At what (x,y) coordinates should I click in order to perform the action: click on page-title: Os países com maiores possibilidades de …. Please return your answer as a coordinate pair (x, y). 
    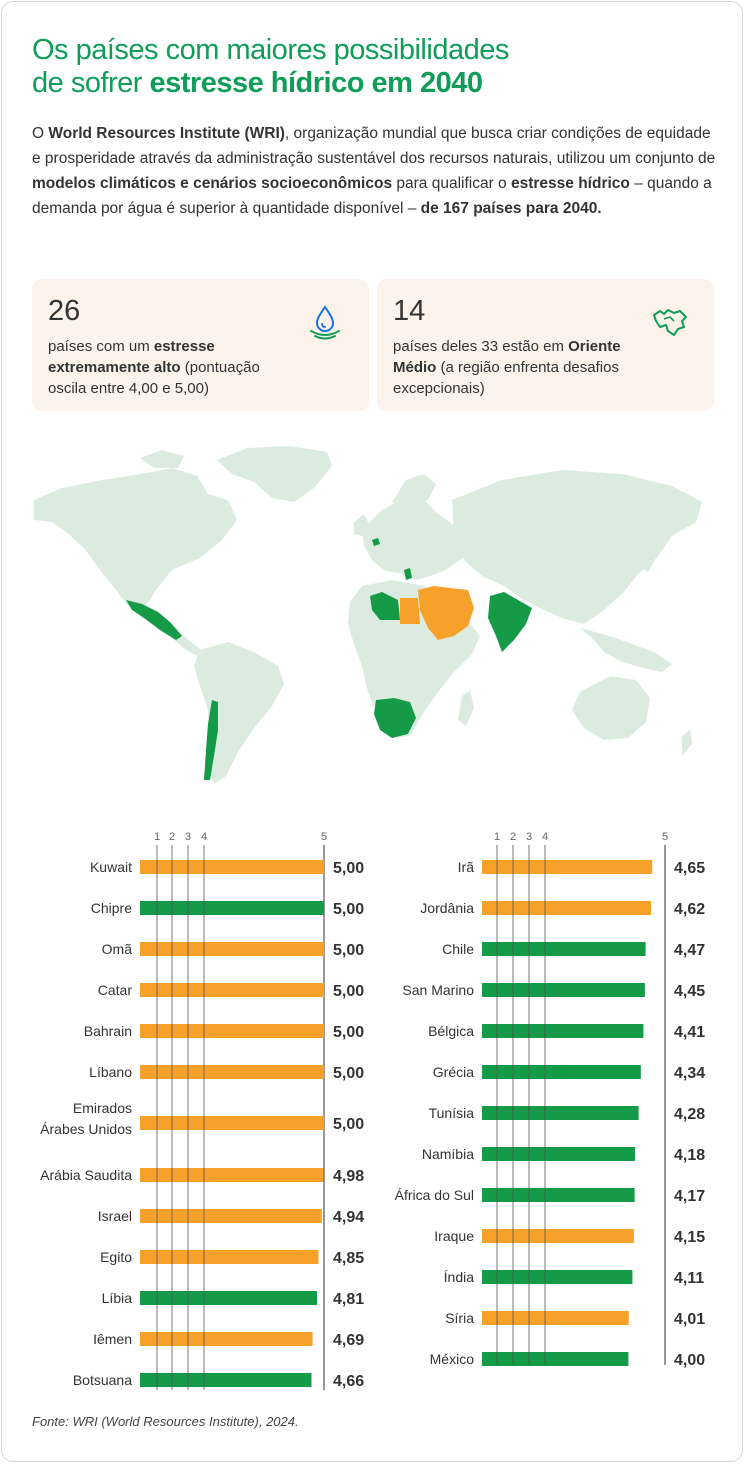
    Looking at the image, I should click on (270, 67).